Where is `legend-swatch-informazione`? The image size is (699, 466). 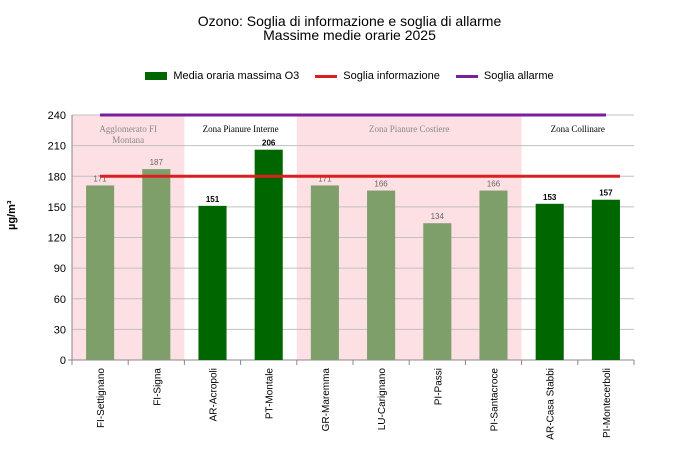 legend-swatch-informazione is located at coordinates (326, 76).